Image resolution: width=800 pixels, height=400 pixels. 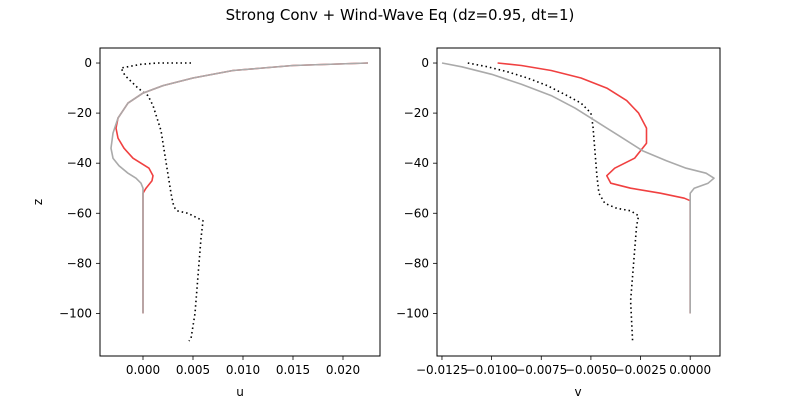 What do you see at coordinates (425, 63) in the screenshot?
I see `y-tick-label-v: 0` at bounding box center [425, 63].